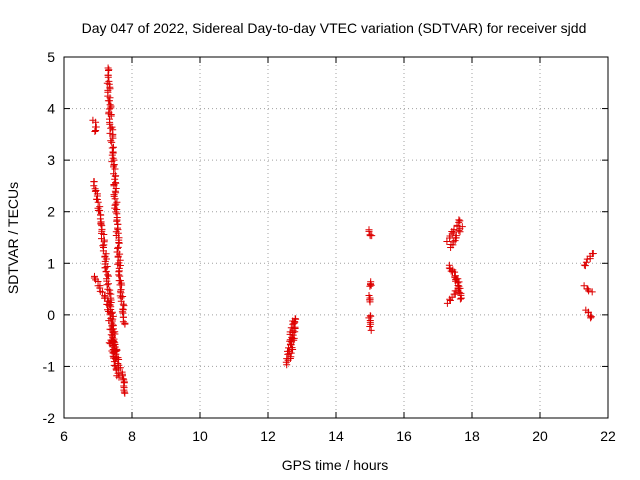  What do you see at coordinates (335, 465) in the screenshot?
I see `x-axis-label: GPS time / hours` at bounding box center [335, 465].